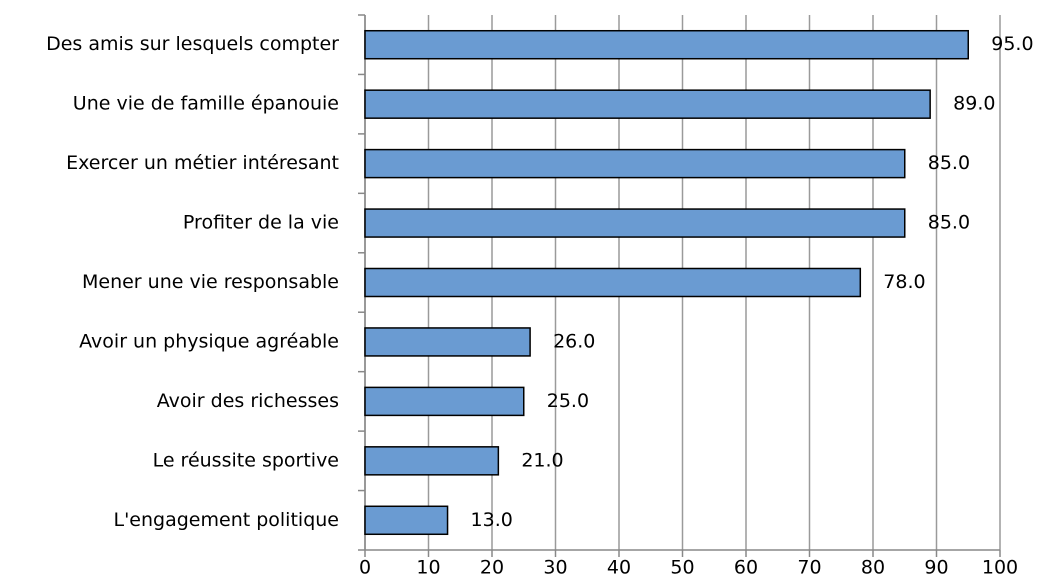  Describe the element at coordinates (619, 566) in the screenshot. I see `x-tick-label: 40` at that location.